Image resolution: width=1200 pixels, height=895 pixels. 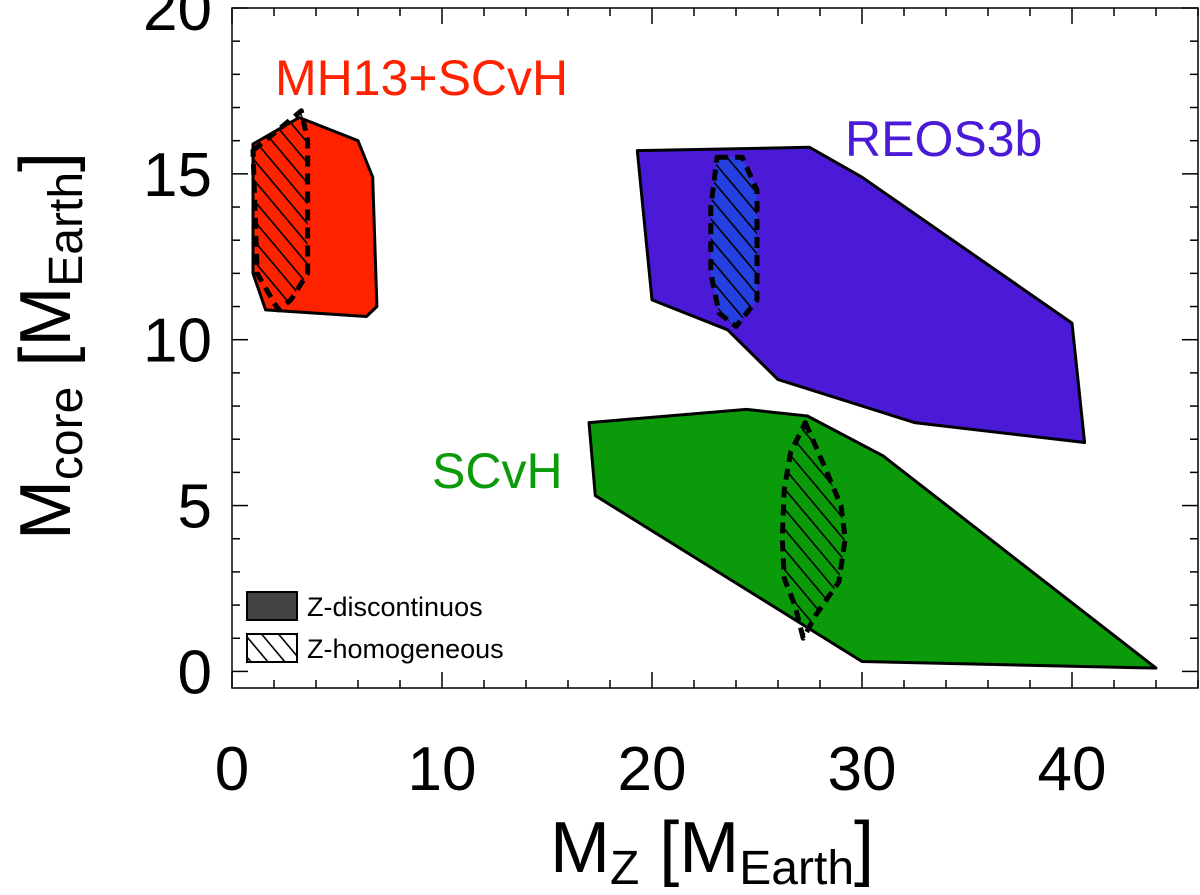 I want to click on region-label-reos3b: REOS3b, so click(x=943, y=139).